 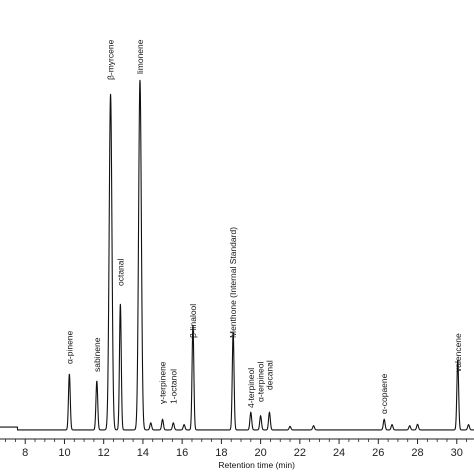 What do you see at coordinates (417, 453) in the screenshot?
I see `x-tick-label: 28` at bounding box center [417, 453].